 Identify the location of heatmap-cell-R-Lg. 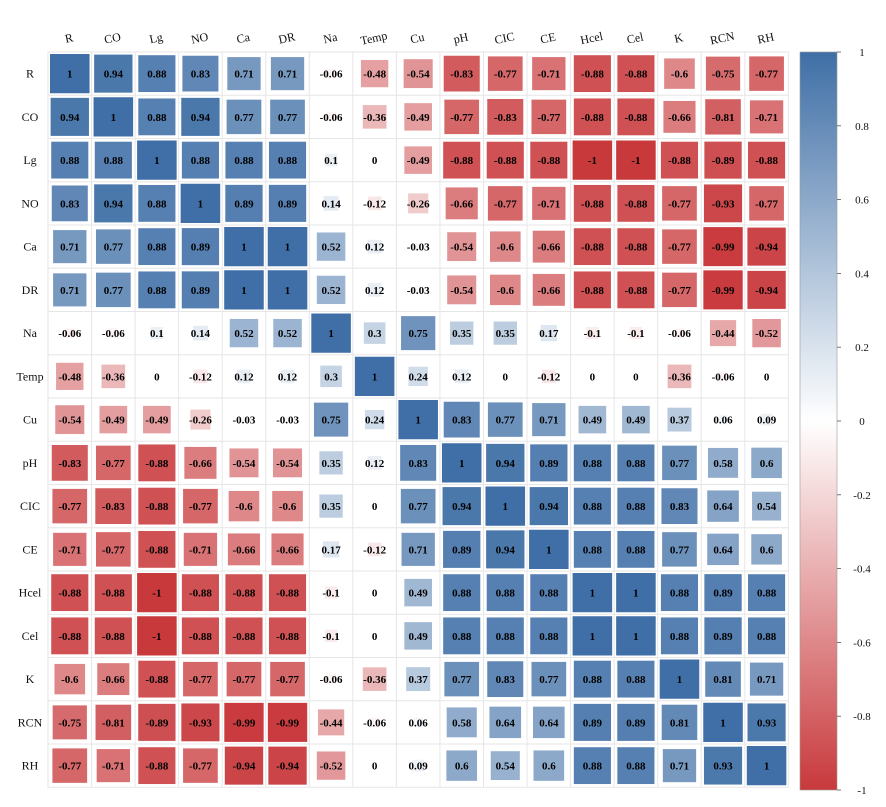
(157, 74).